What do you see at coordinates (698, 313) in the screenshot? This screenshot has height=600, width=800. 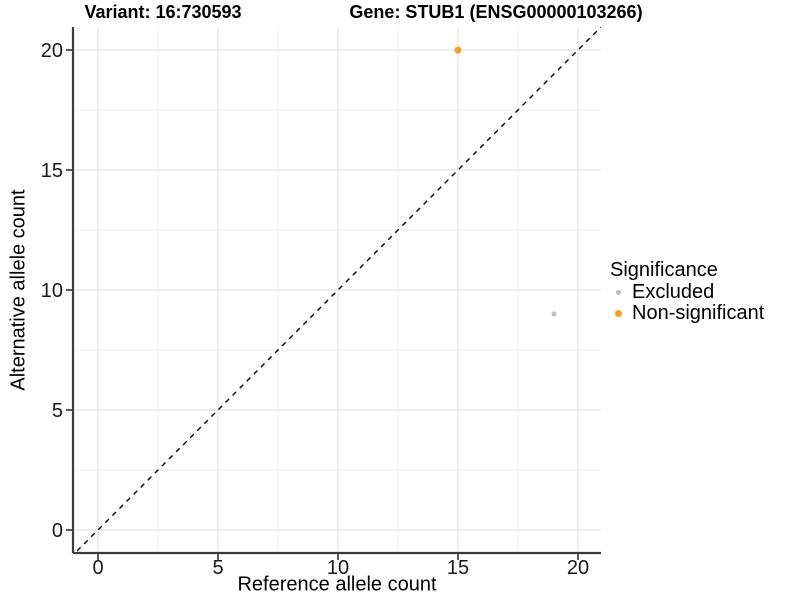 I see `legend-item-label: Non-significant` at bounding box center [698, 313].